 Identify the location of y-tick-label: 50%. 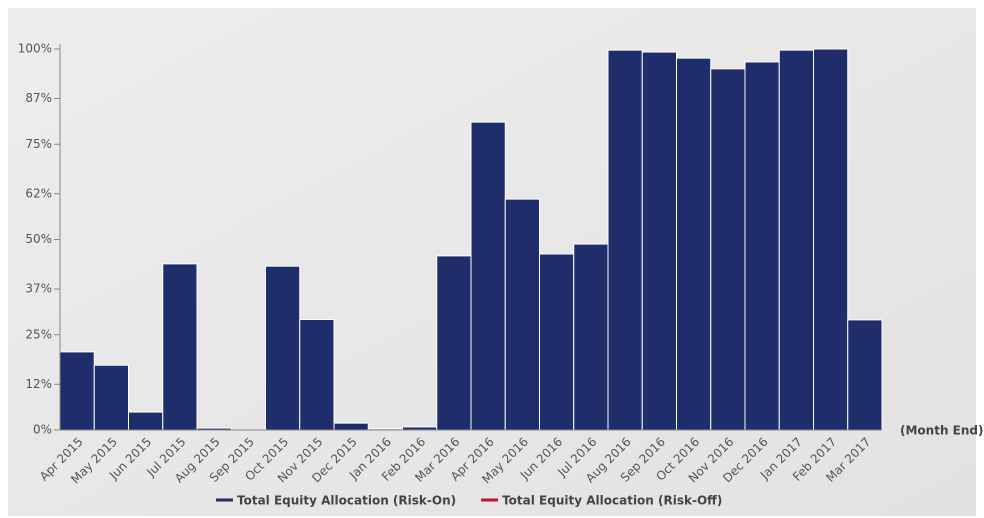
(38, 239).